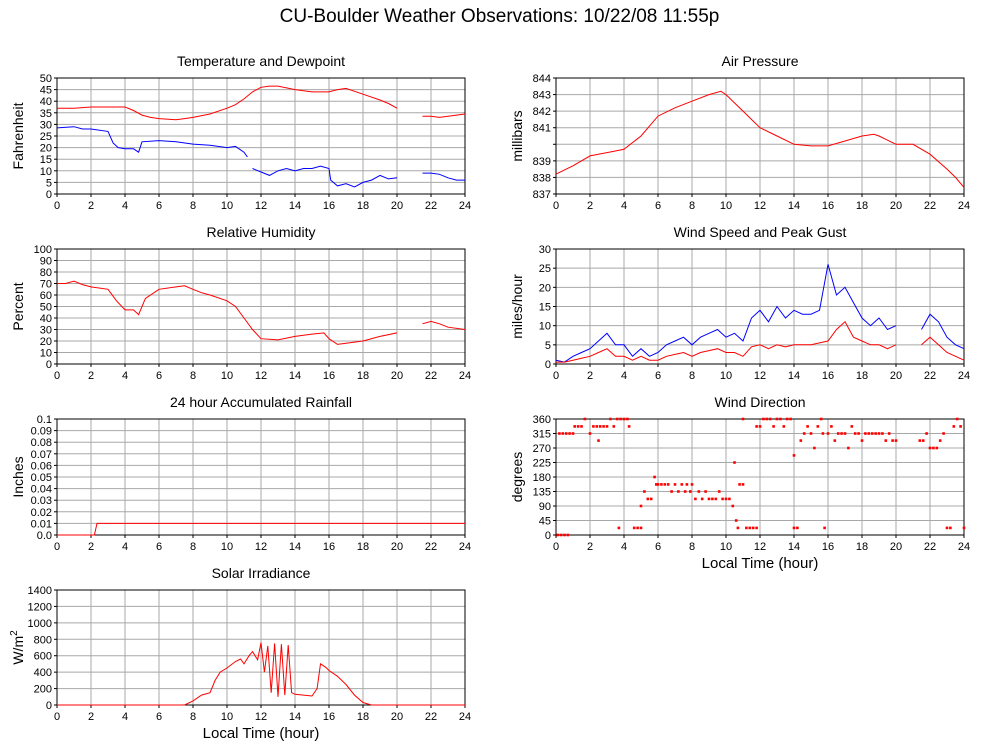  Describe the element at coordinates (542, 162) in the screenshot. I see `y-tick-label: 839` at that location.